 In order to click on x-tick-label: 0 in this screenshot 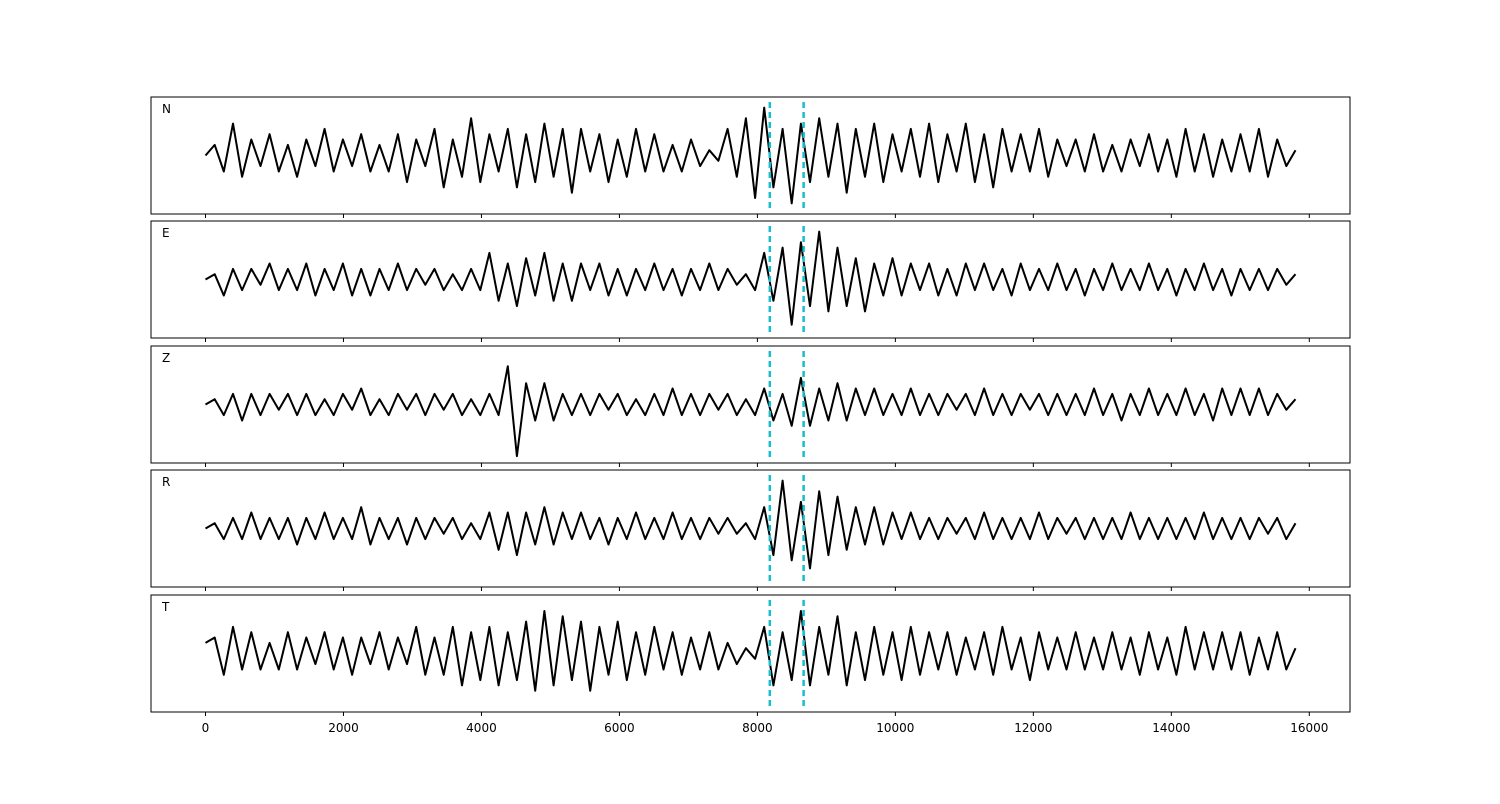, I will do `click(206, 728)`.